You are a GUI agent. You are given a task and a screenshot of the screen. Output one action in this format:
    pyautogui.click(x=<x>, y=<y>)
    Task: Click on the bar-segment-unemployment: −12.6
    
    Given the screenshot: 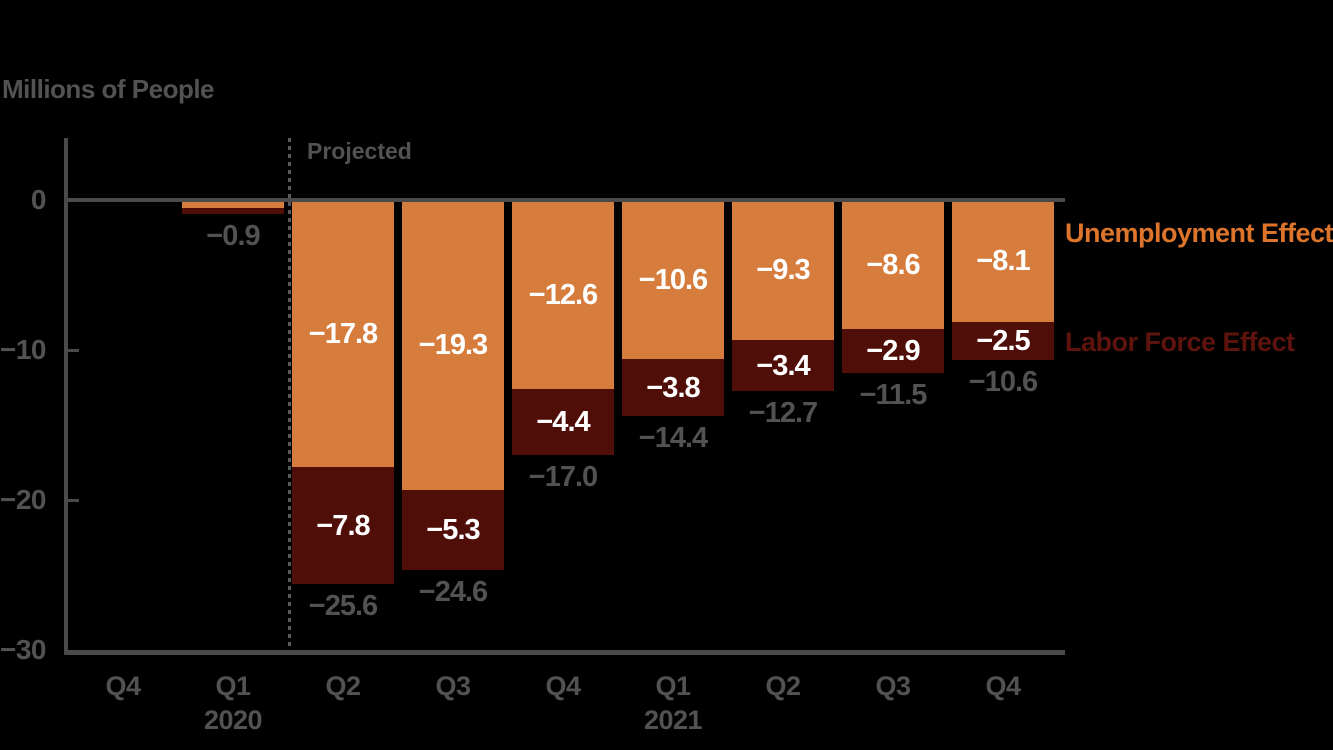 What is the action you would take?
    pyautogui.click(x=563, y=294)
    